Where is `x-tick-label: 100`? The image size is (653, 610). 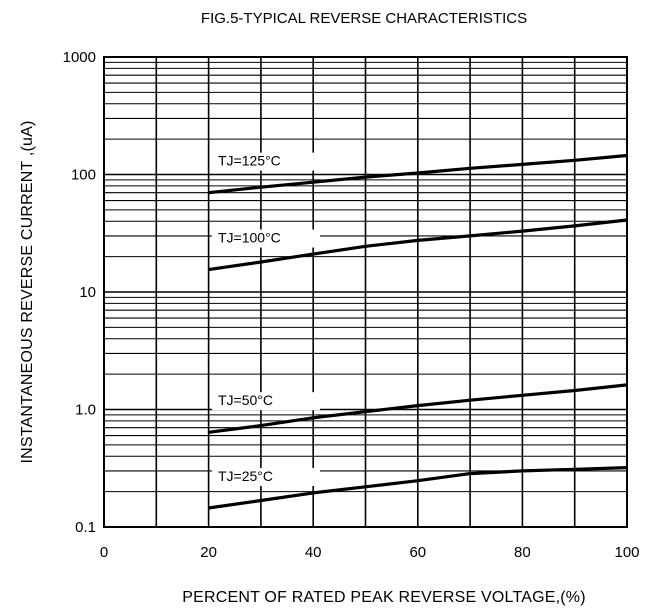
x-tick-label: 100 is located at coordinates (626, 552).